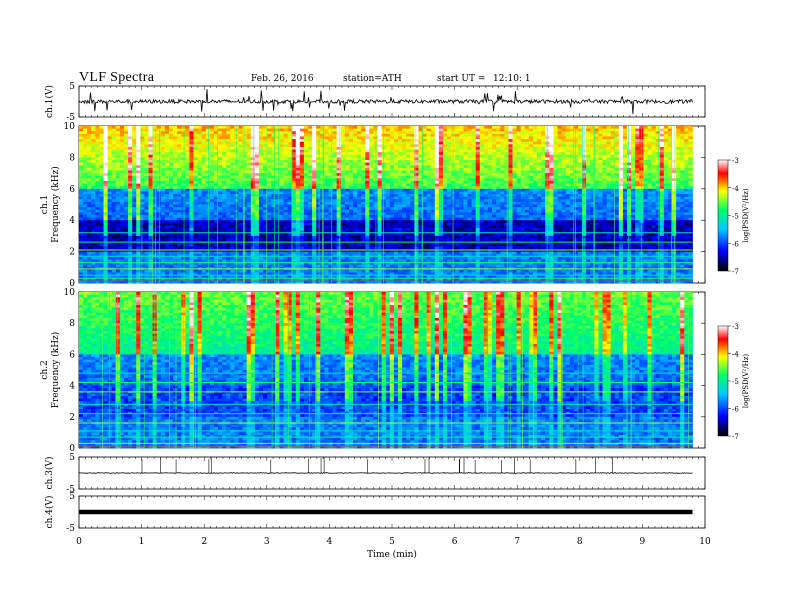  I want to click on channel-label: ch.1, so click(45, 204).